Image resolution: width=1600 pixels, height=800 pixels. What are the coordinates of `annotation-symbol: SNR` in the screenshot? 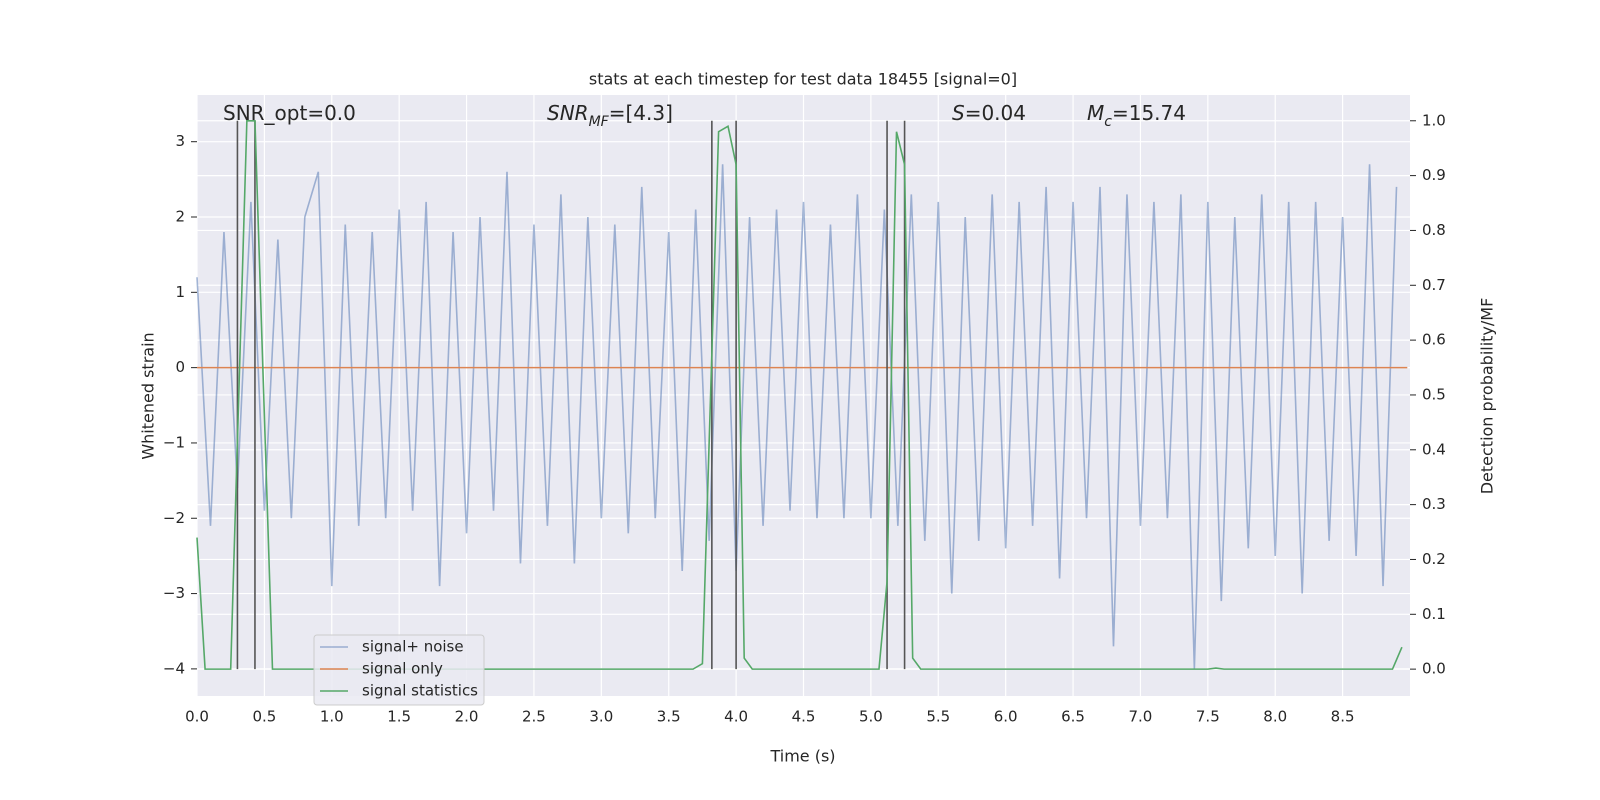 It's located at (568, 113).